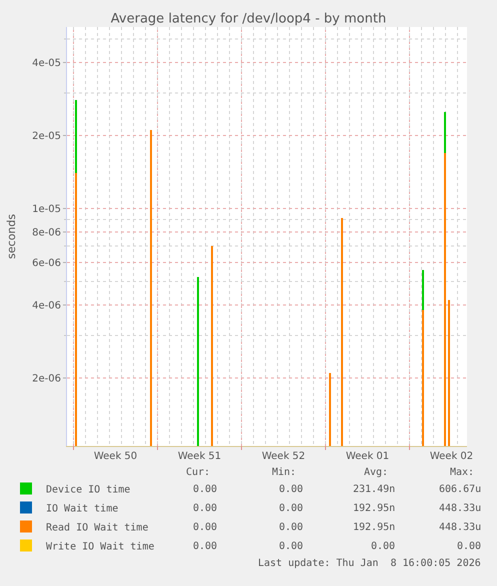 The height and width of the screenshot is (586, 497). Describe the element at coordinates (46, 136) in the screenshot. I see `y-tick-label: 2e-05` at that location.